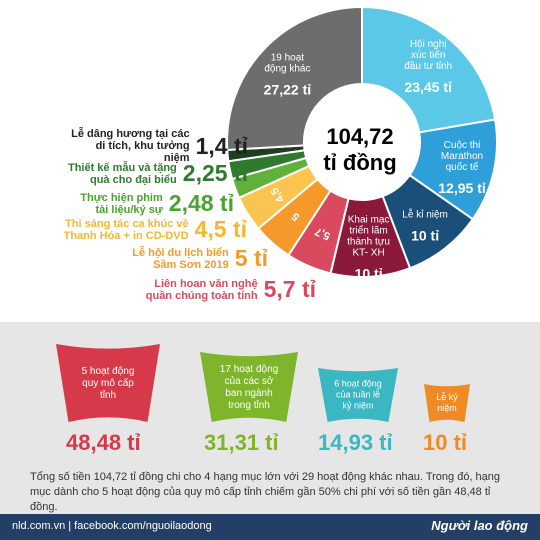 The width and height of the screenshot is (540, 540). I want to click on pie-slice-value-4: 5,7, so click(322, 233).